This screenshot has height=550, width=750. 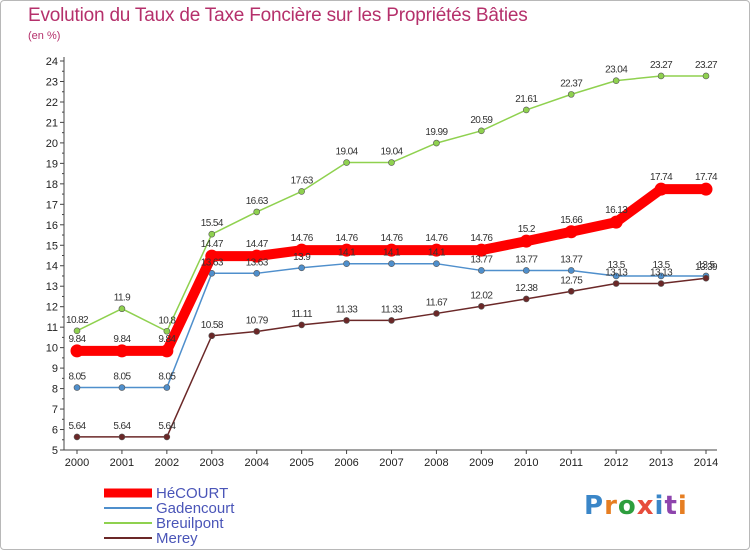 What do you see at coordinates (190, 523) in the screenshot?
I see `legend-label-breuilpont: Breuilpont` at bounding box center [190, 523].